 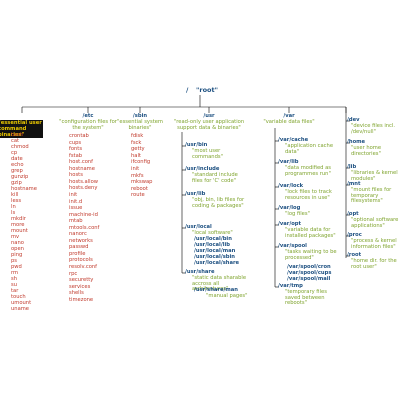 What do you see at coordinates (207, 154) in the screenshot?
I see `usr-subdir-desc: "most user commands"` at bounding box center [207, 154].